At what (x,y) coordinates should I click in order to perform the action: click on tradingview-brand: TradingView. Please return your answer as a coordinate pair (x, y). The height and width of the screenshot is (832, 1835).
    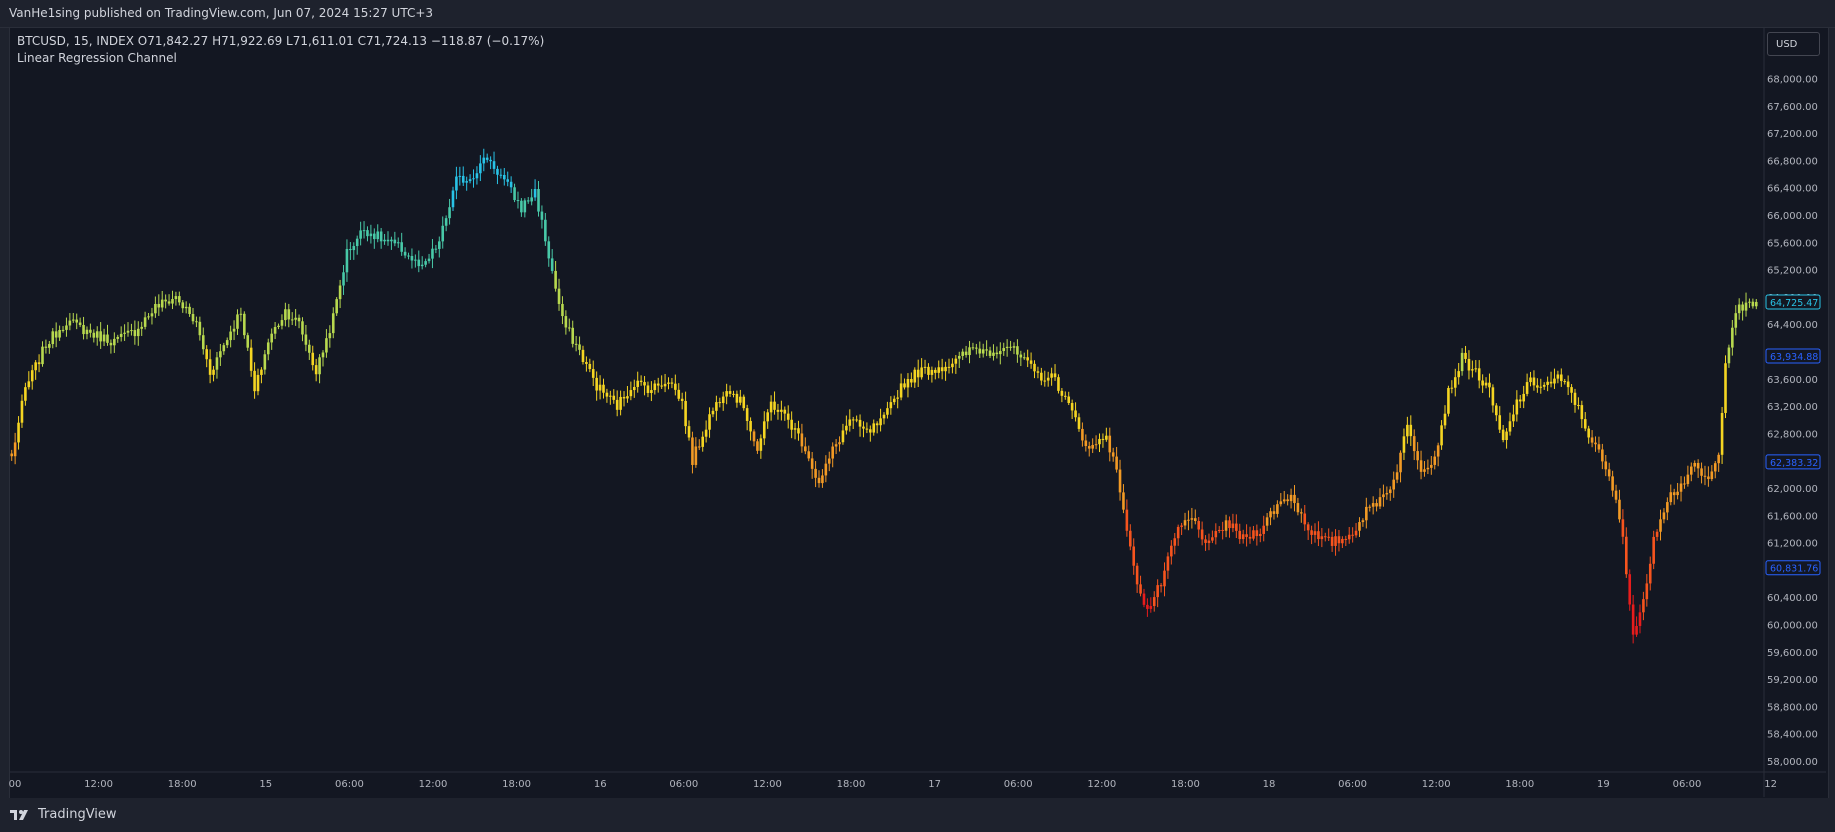
    Looking at the image, I should click on (63, 814).